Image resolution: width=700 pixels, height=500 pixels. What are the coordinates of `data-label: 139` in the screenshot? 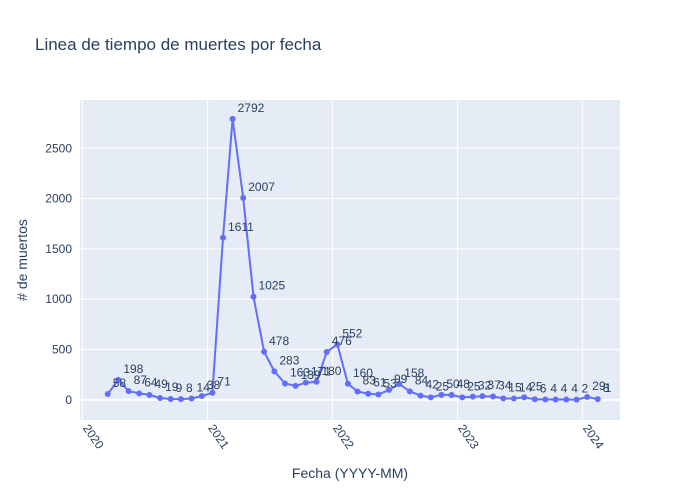 It's located at (311, 375).